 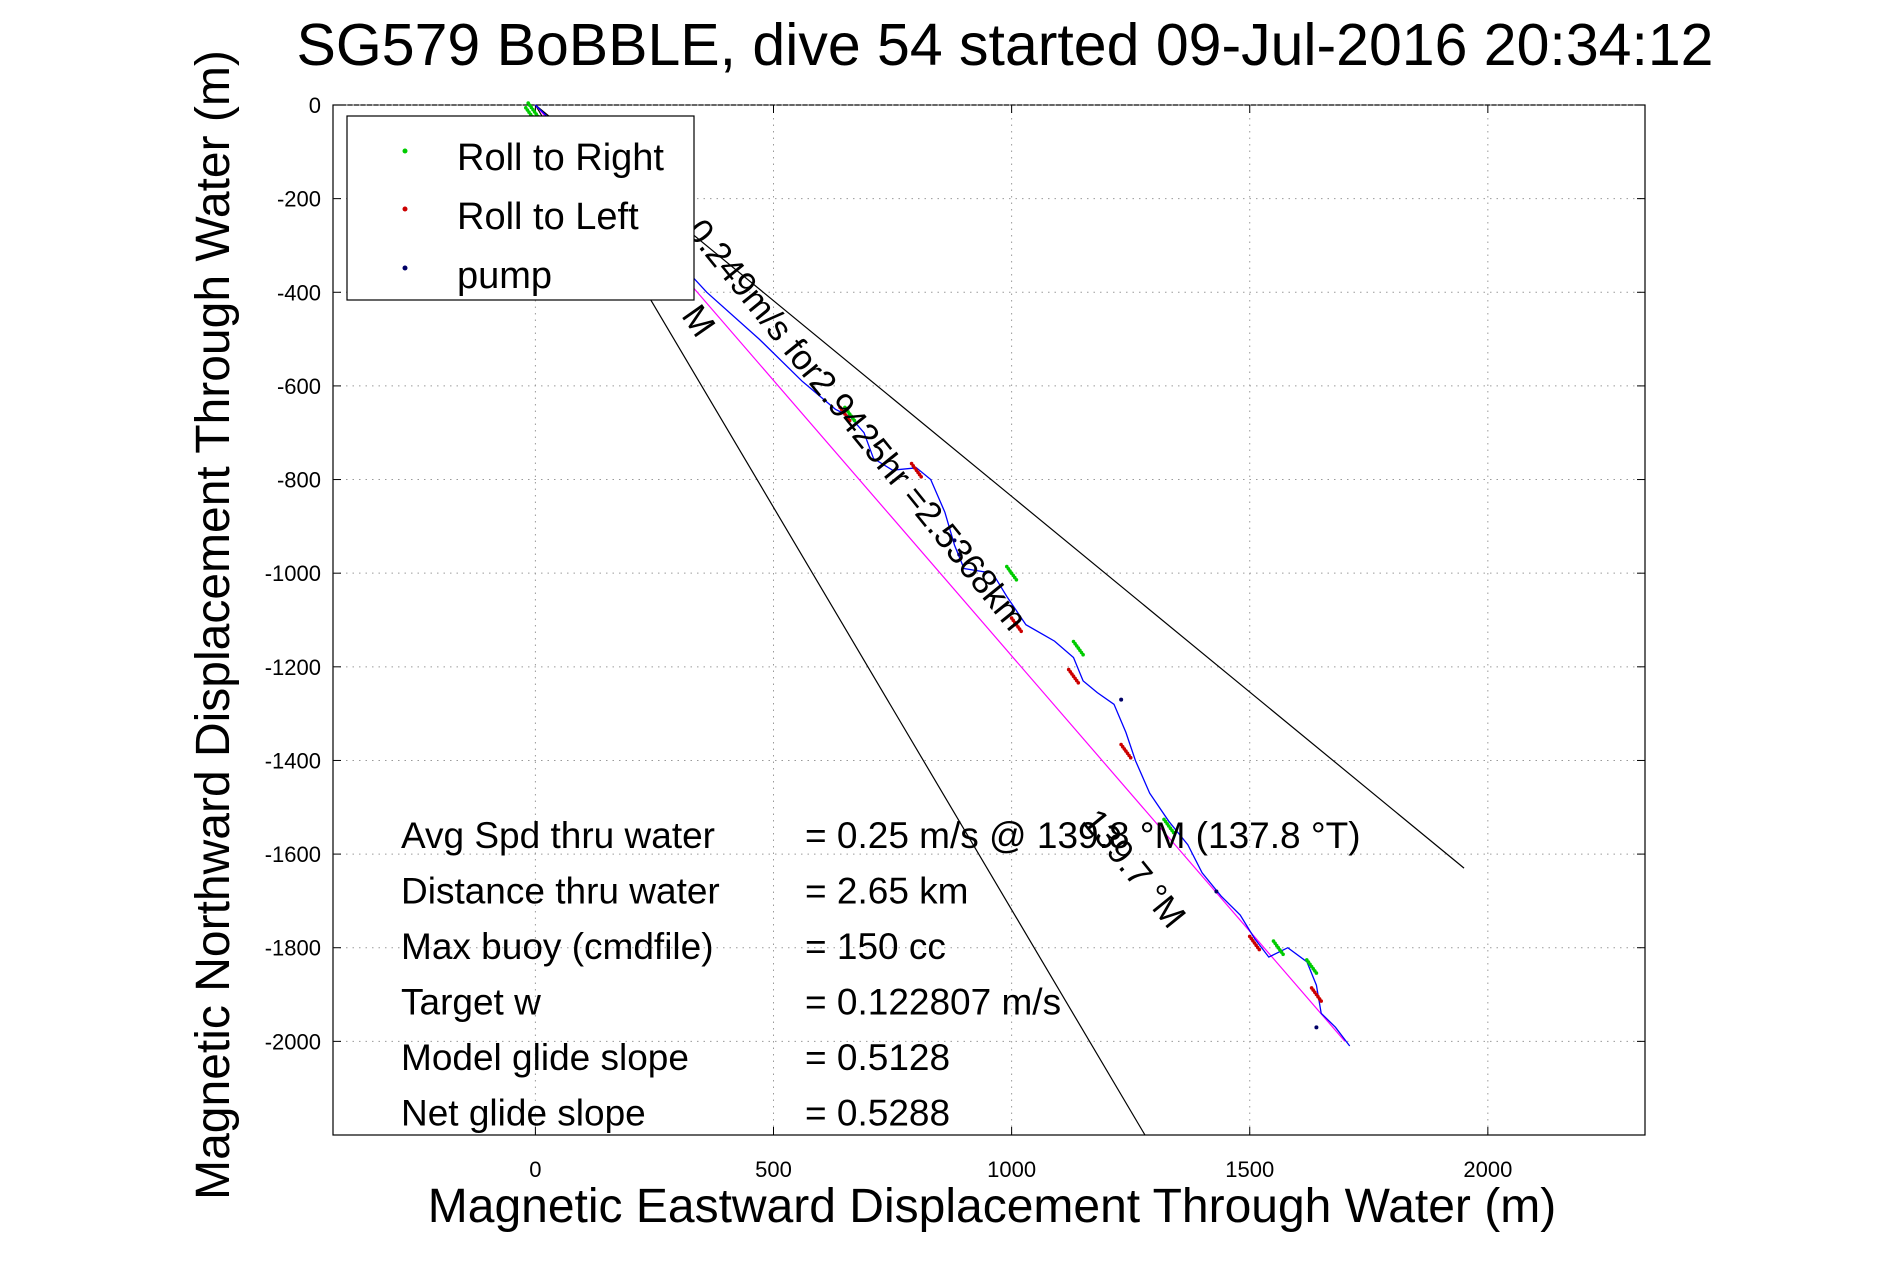 I want to click on legend: Roll to Right Roll to Left pump, so click(x=520, y=208).